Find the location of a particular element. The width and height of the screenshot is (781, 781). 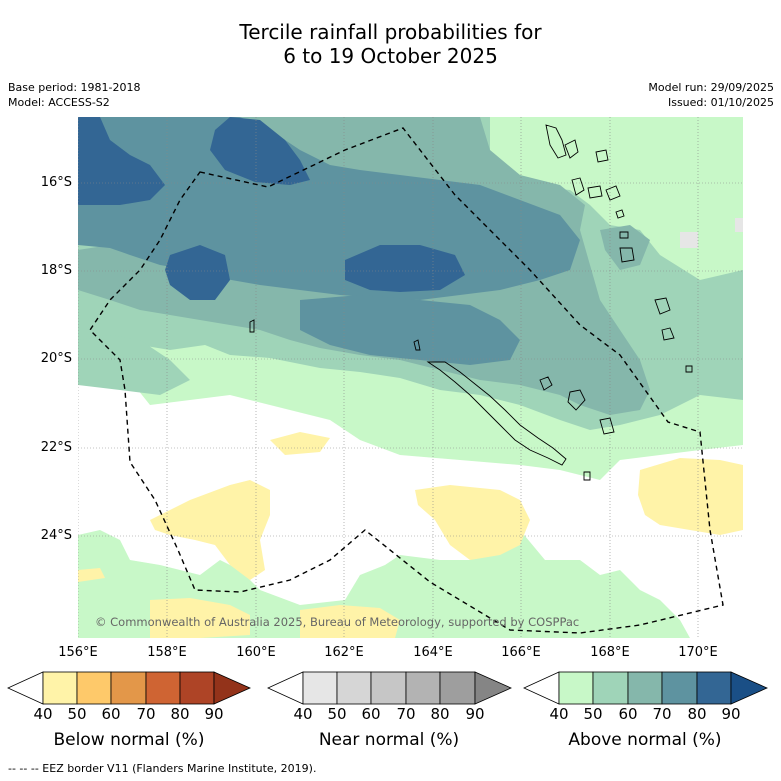

below-extend-high is located at coordinates (232, 688).